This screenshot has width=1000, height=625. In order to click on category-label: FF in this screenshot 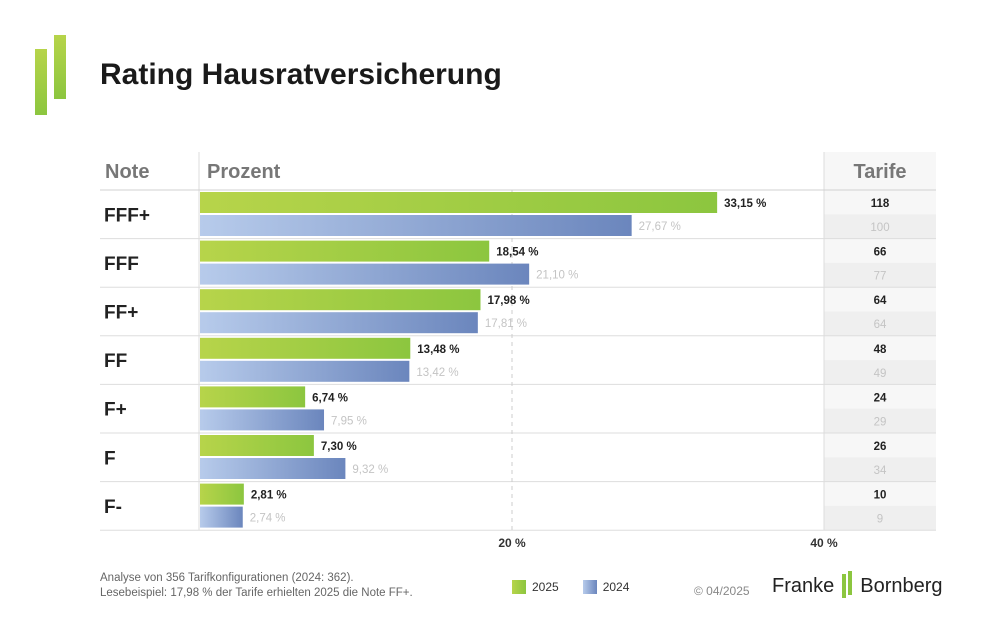, I will do `click(115, 361)`.